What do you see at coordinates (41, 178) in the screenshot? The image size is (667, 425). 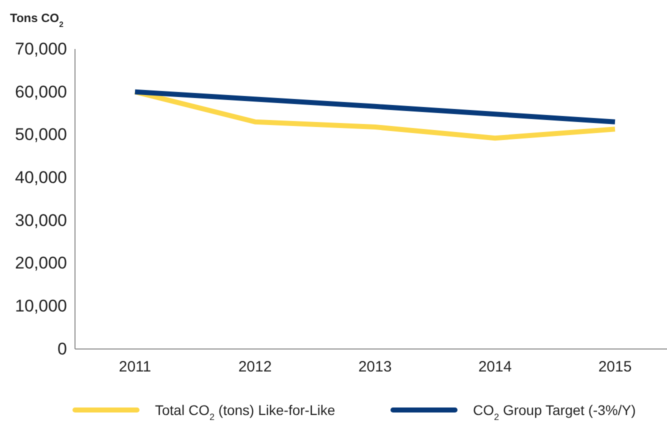 I see `y-tick-label: 40,000` at bounding box center [41, 178].